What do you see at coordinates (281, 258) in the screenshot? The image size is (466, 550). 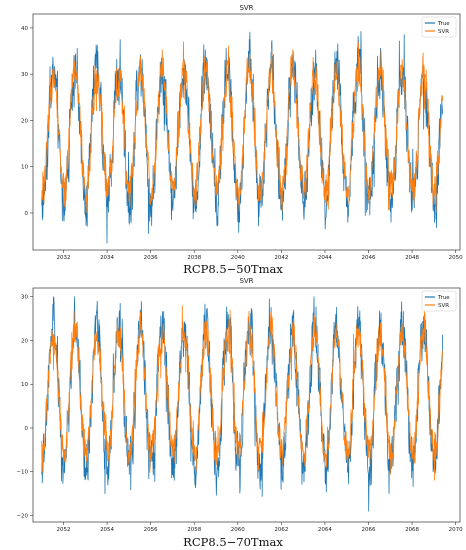 I see `x-tick-label: 2042` at bounding box center [281, 258].